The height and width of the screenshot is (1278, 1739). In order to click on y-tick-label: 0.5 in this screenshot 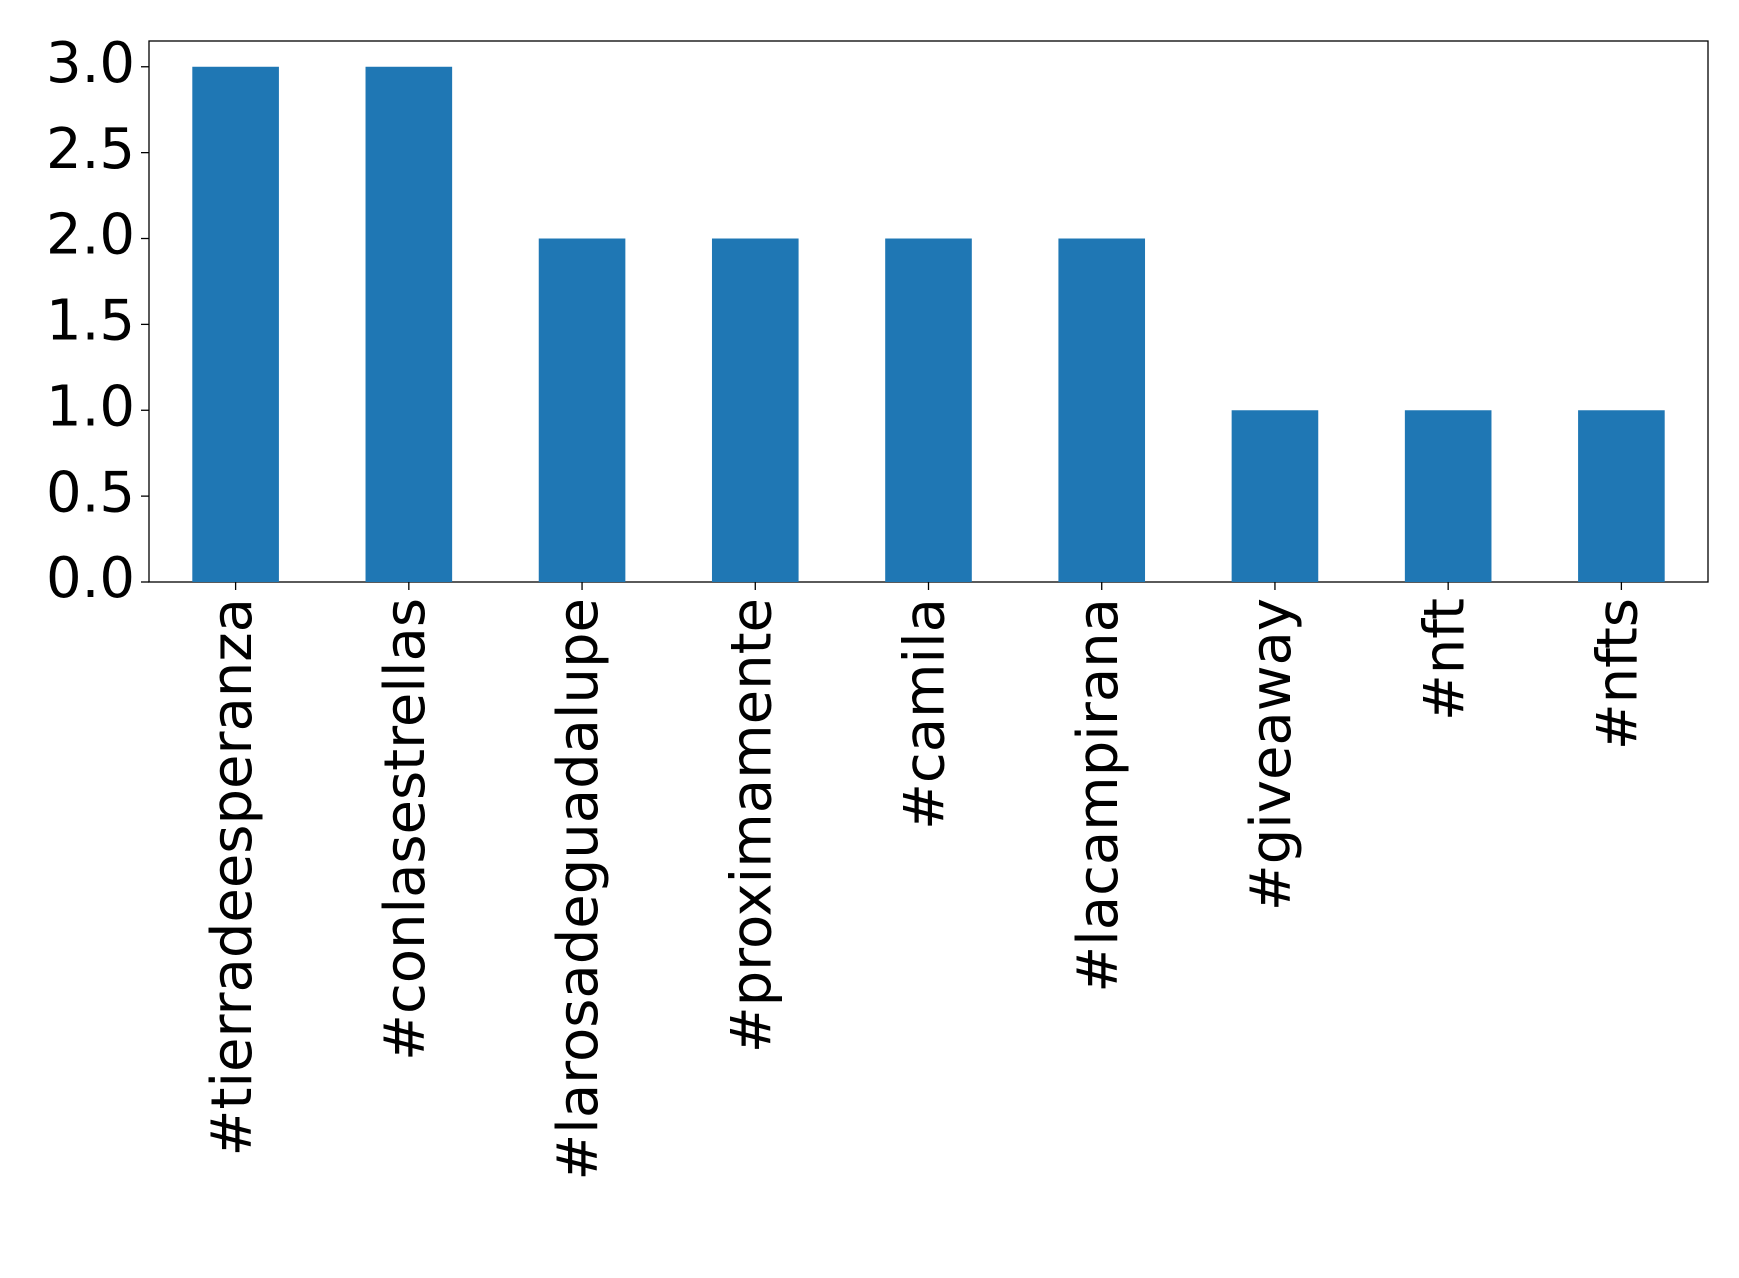, I will do `click(90, 492)`.